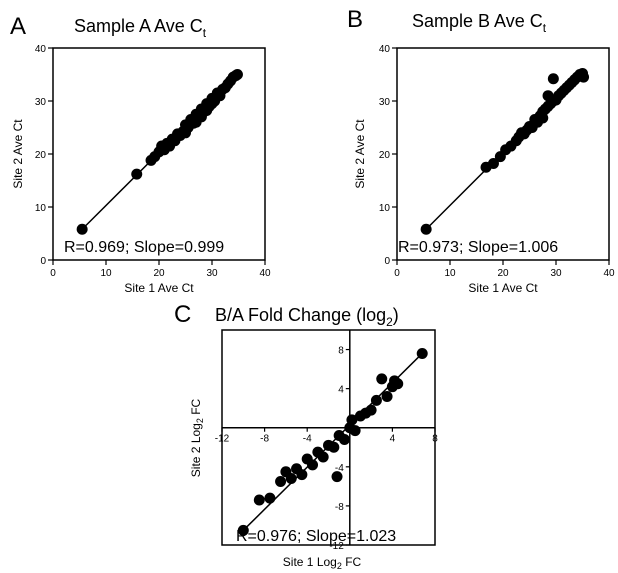 This screenshot has height=573, width=618. I want to click on x-tick-label-b-2: 20, so click(503, 273).